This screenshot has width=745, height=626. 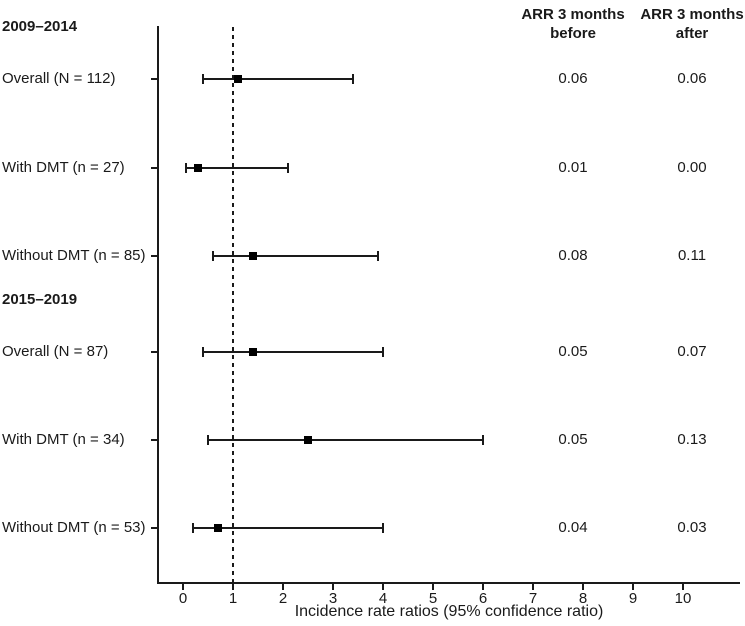 I want to click on row-label: Overall (N = 87), so click(x=55, y=351).